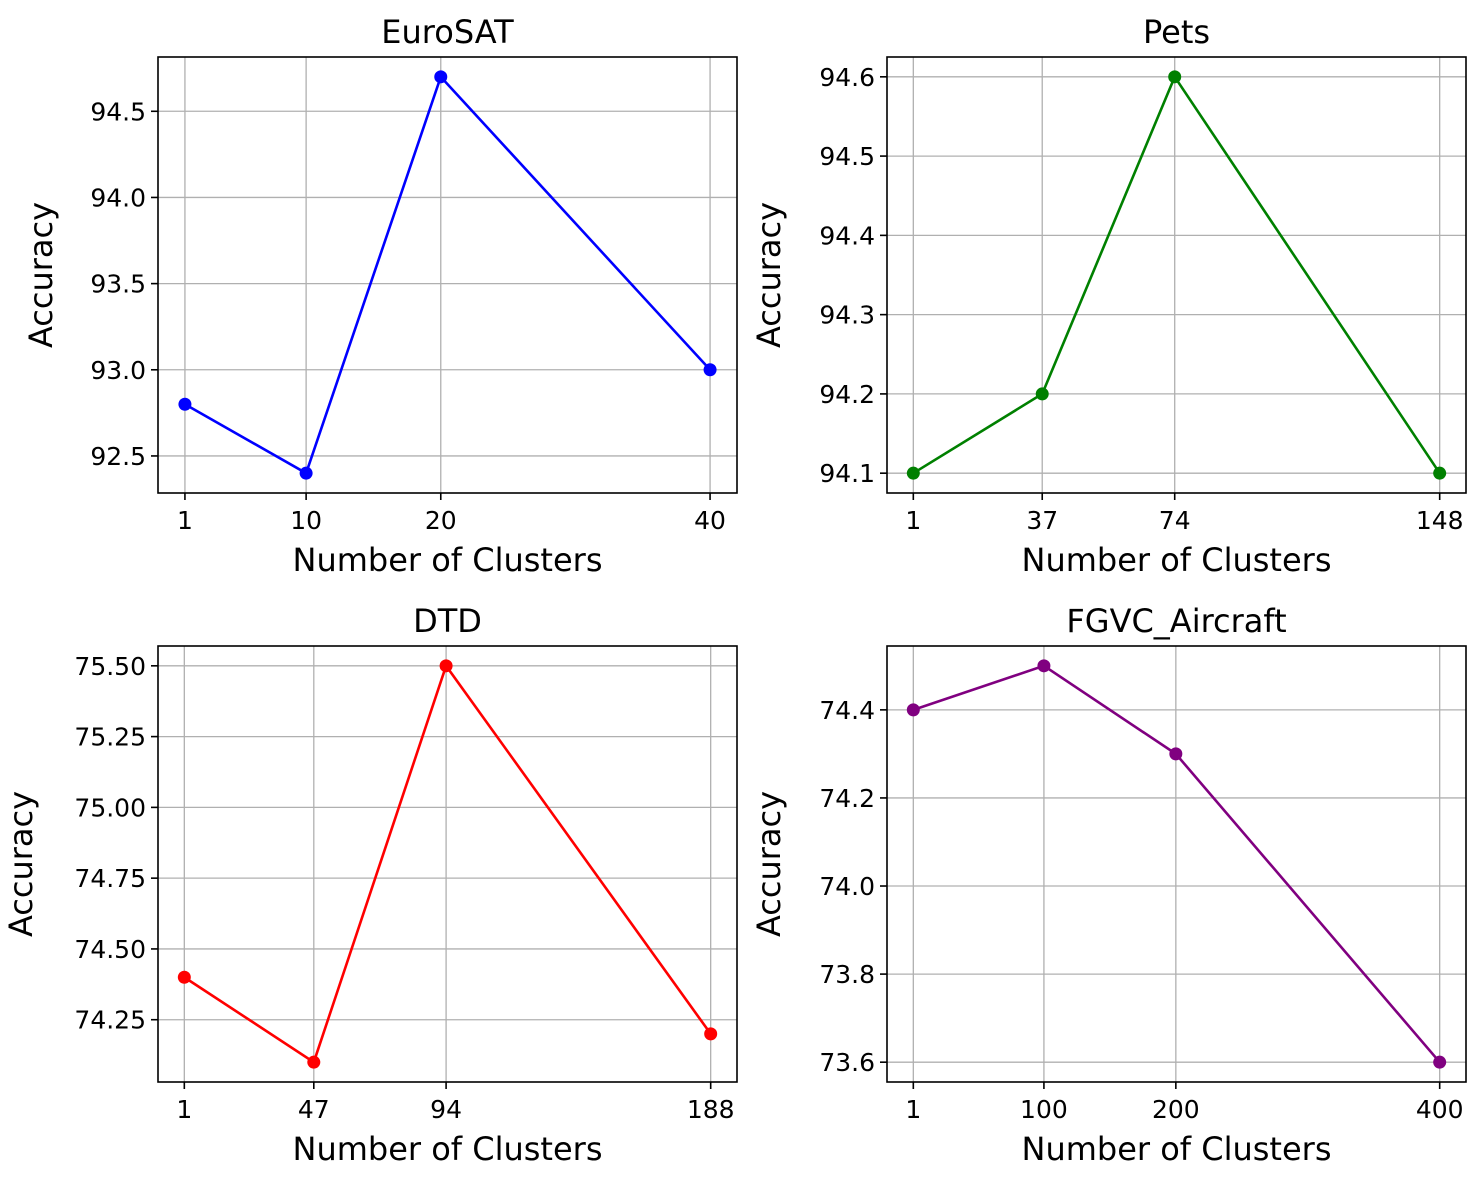  Describe the element at coordinates (847, 798) in the screenshot. I see `y-tick-label: 74.2` at that location.